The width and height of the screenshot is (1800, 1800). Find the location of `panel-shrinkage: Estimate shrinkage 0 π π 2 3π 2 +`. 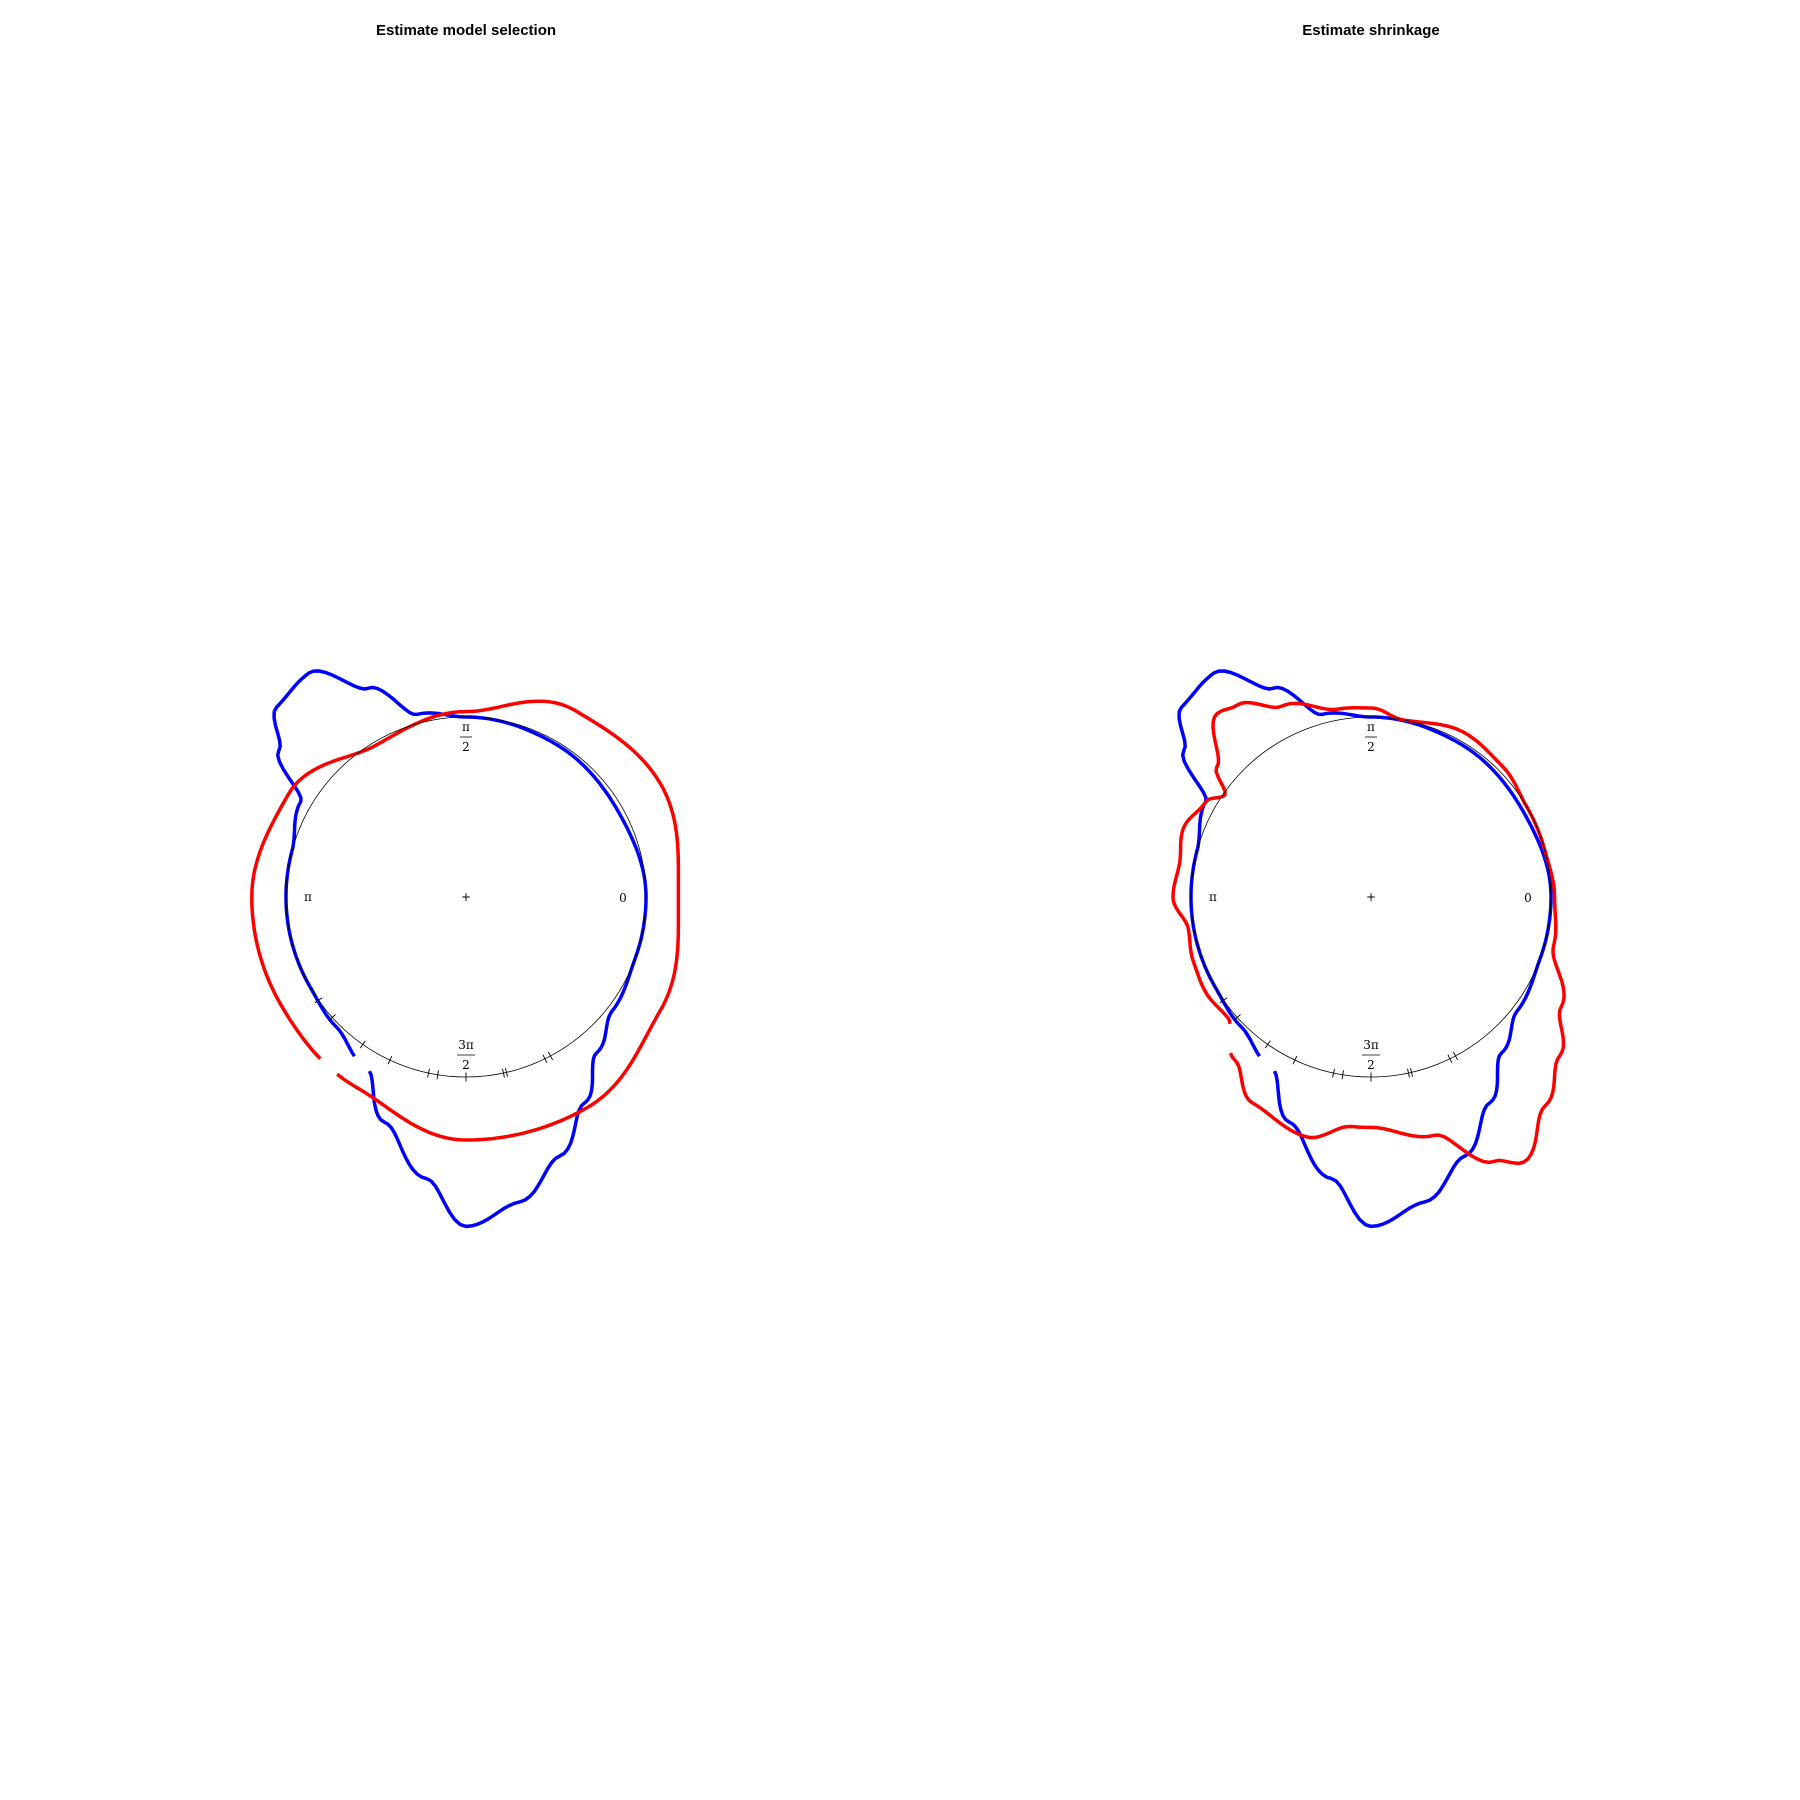

panel-shrinkage: Estimate shrinkage 0 π π 2 3π 2 + is located at coordinates (1368, 625).